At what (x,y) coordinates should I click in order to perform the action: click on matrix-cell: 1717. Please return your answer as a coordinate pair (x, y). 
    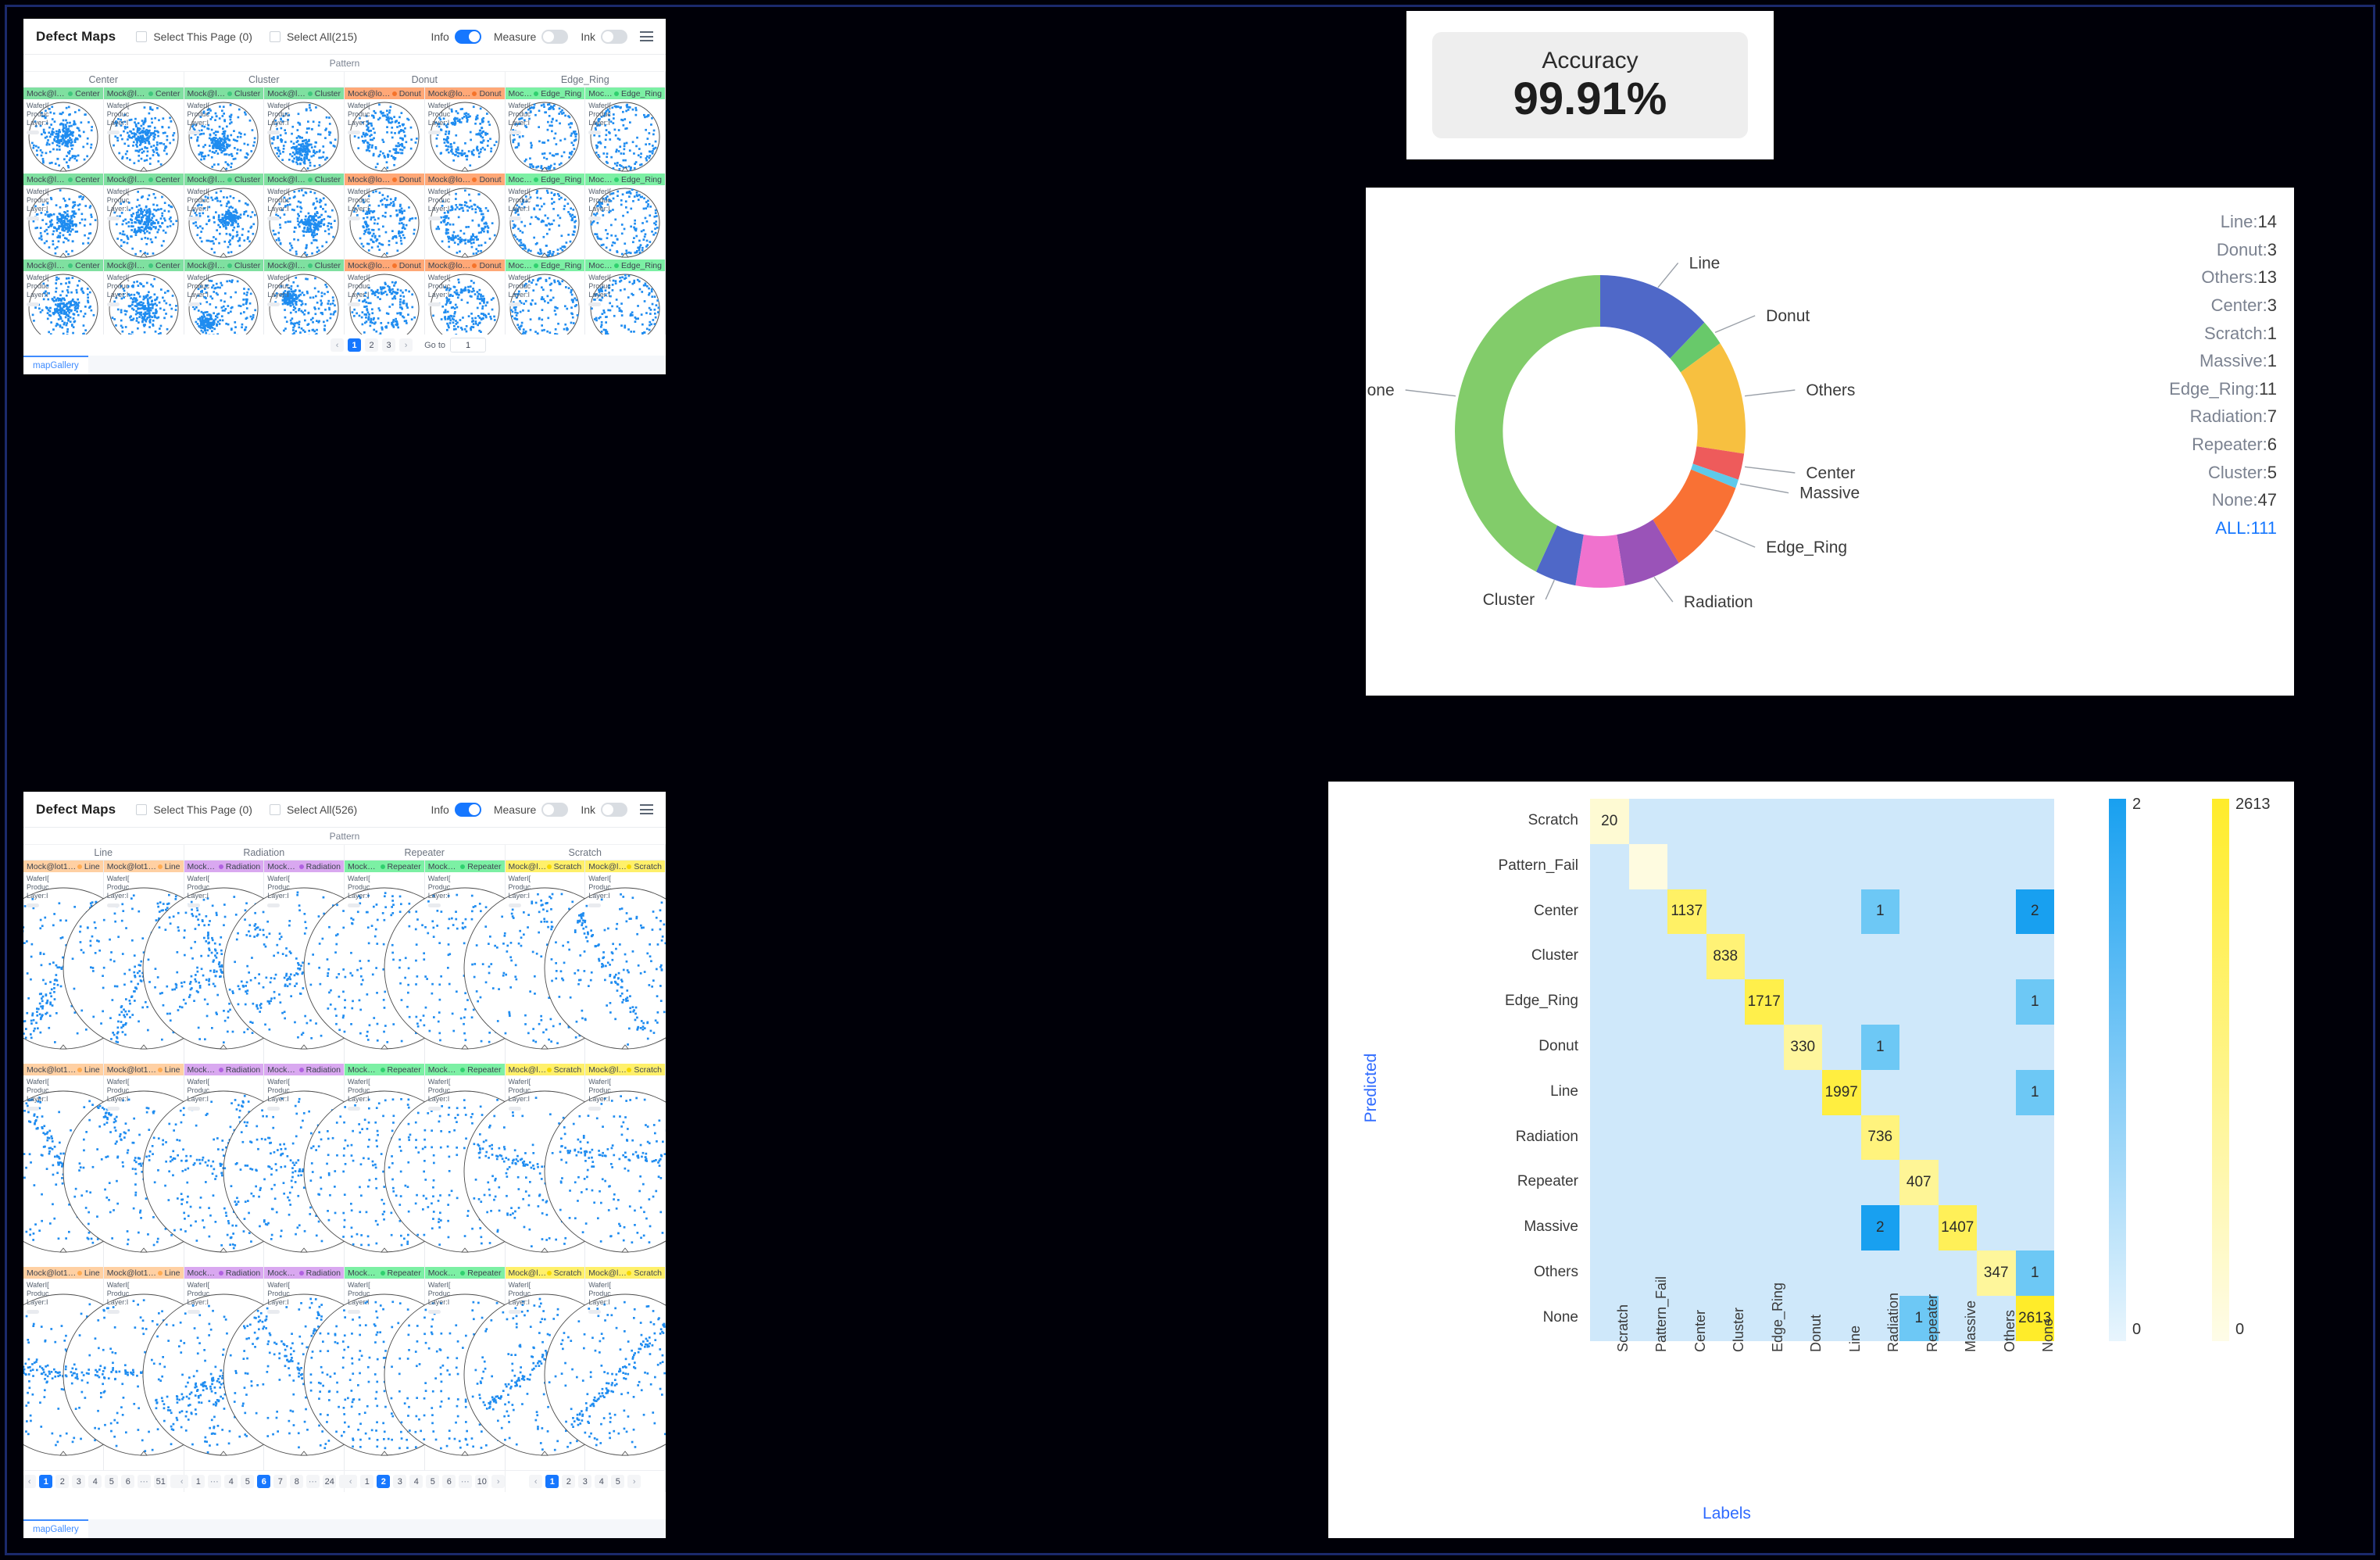
    Looking at the image, I should click on (1764, 1002).